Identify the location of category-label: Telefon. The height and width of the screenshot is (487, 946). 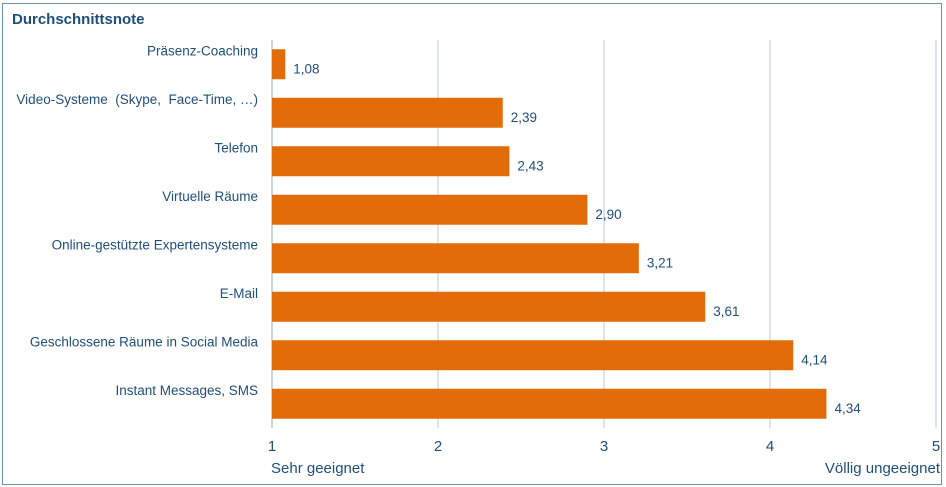
(236, 147).